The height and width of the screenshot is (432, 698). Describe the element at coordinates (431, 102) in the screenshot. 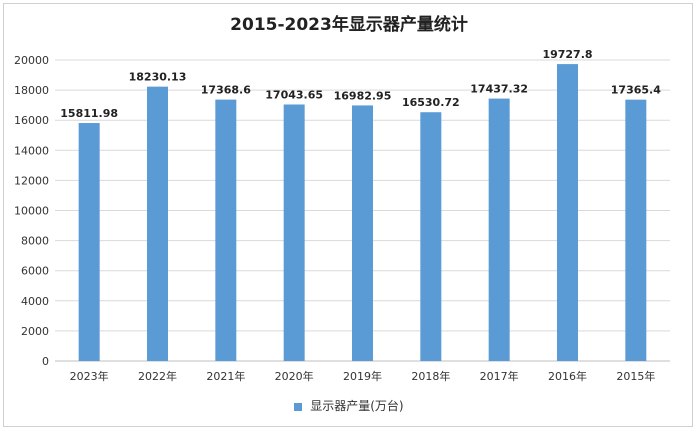

I see `data-label: 16530.72` at that location.